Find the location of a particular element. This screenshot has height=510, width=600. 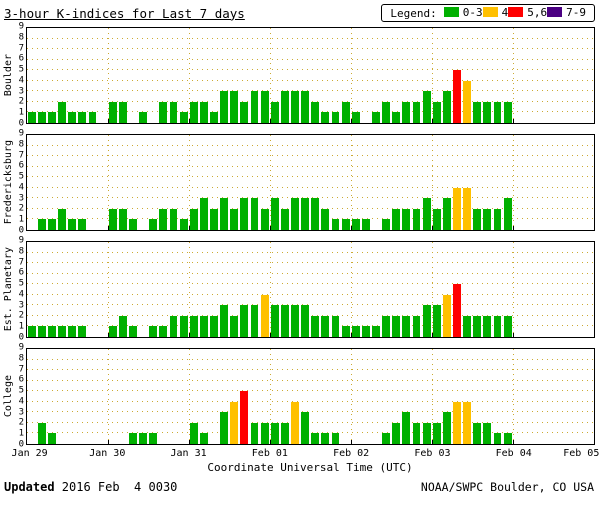

y-tick-label: 5 is located at coordinates (21, 176).